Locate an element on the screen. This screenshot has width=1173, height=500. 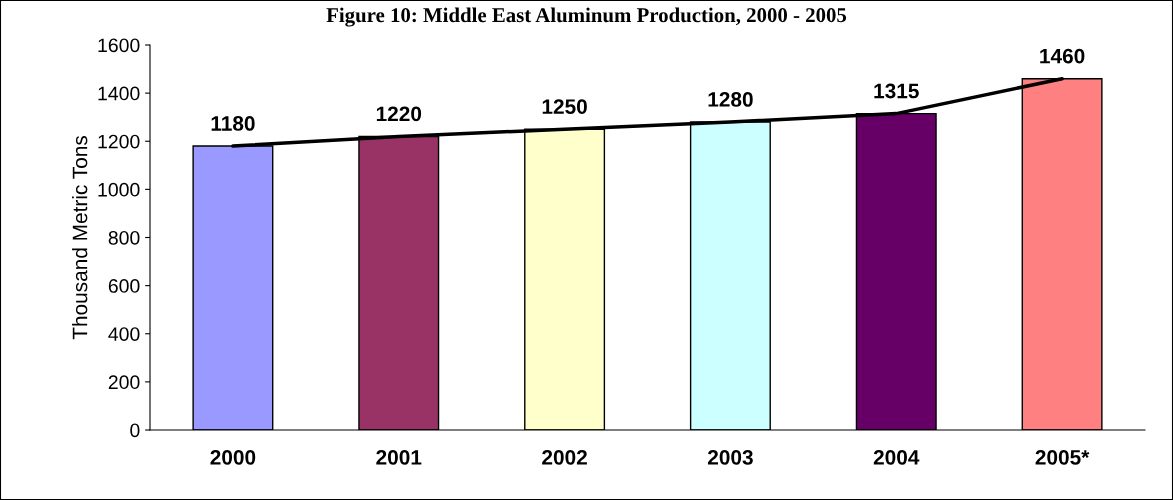
x-tick-label: 2003 is located at coordinates (730, 457).